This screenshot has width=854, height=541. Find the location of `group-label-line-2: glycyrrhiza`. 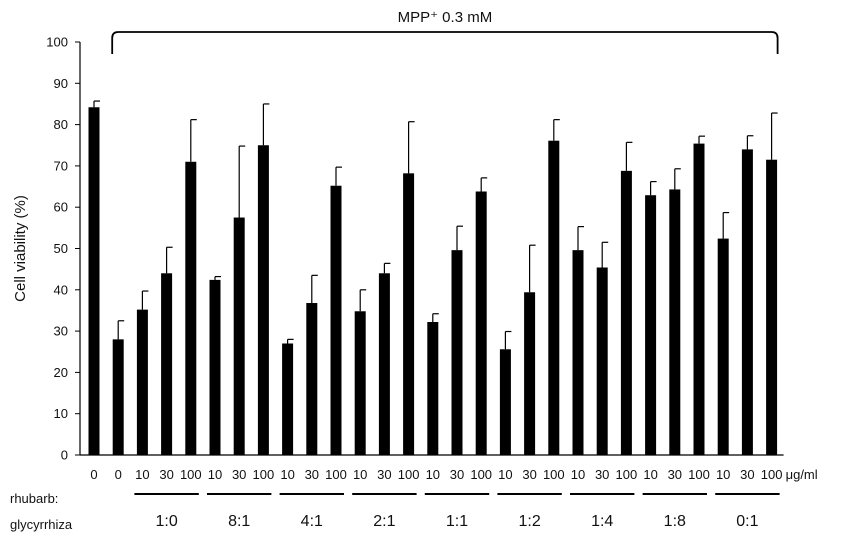

group-label-line-2: glycyrrhiza is located at coordinates (41, 524).